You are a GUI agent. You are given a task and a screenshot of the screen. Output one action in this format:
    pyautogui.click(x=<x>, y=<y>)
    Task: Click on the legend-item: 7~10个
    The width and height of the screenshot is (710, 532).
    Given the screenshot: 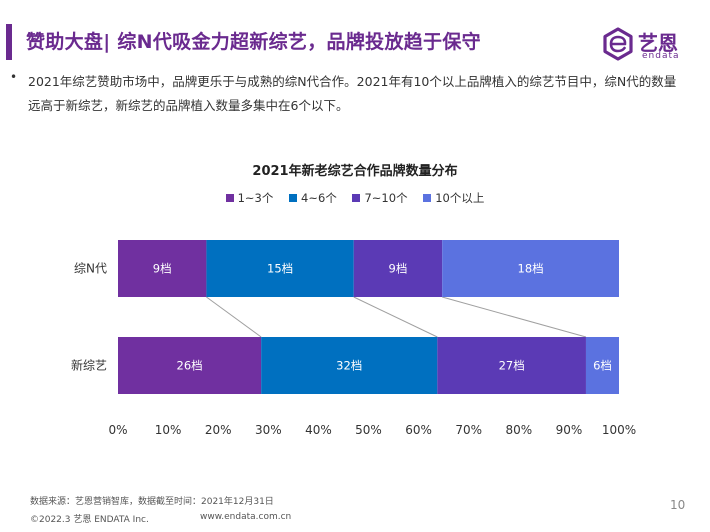 What is the action you would take?
    pyautogui.click(x=380, y=198)
    